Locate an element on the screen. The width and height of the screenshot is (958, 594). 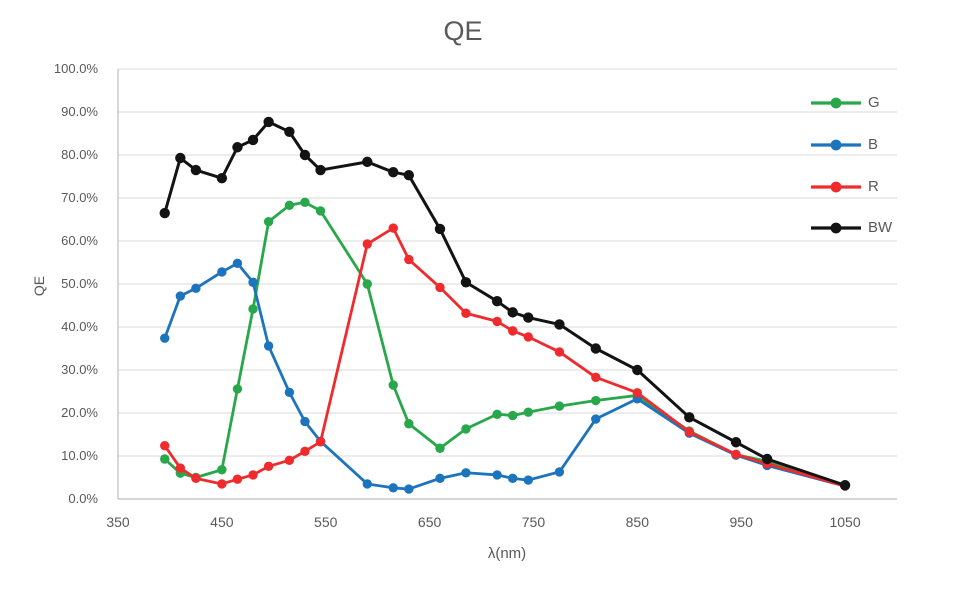
y-tick-label: 20.0% is located at coordinates (79, 412).